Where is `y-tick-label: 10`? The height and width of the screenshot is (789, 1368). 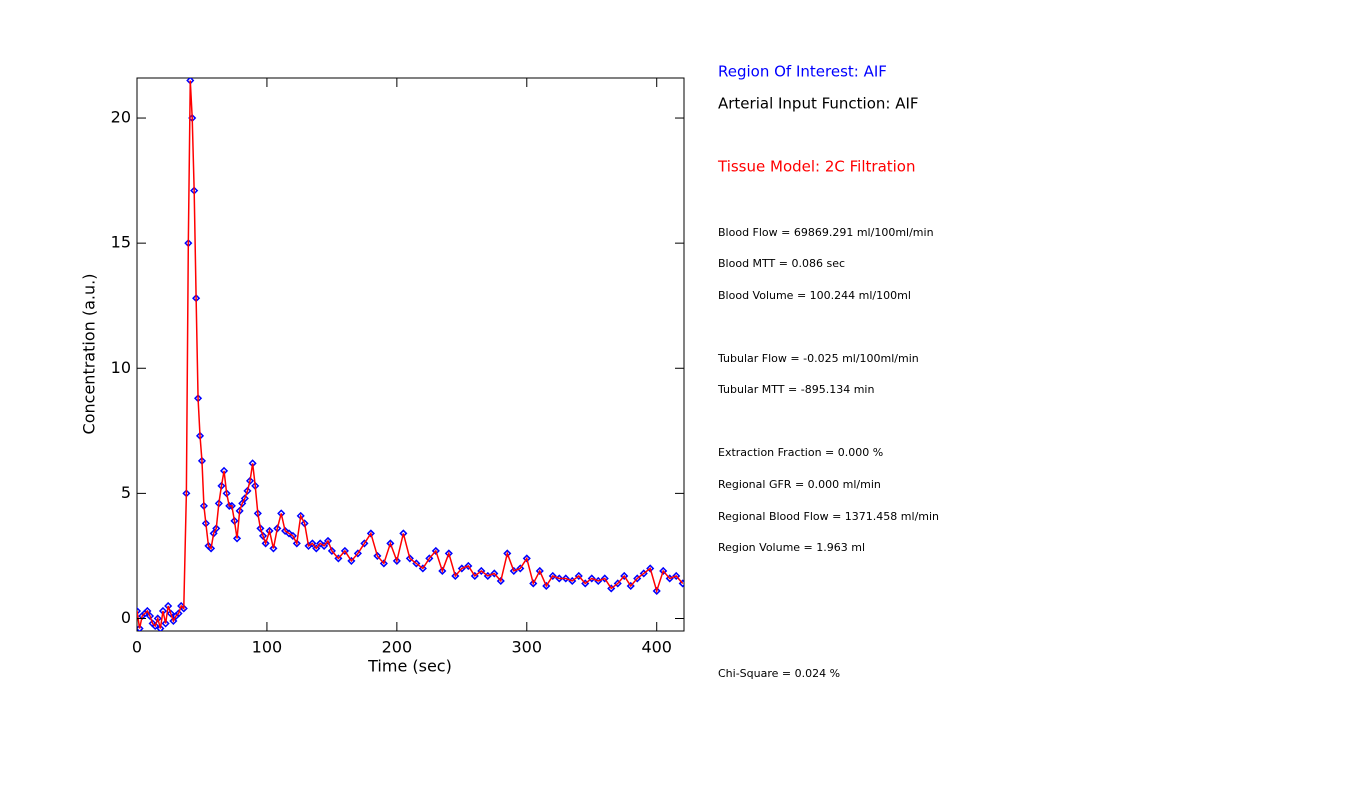 y-tick-label: 10 is located at coordinates (121, 367).